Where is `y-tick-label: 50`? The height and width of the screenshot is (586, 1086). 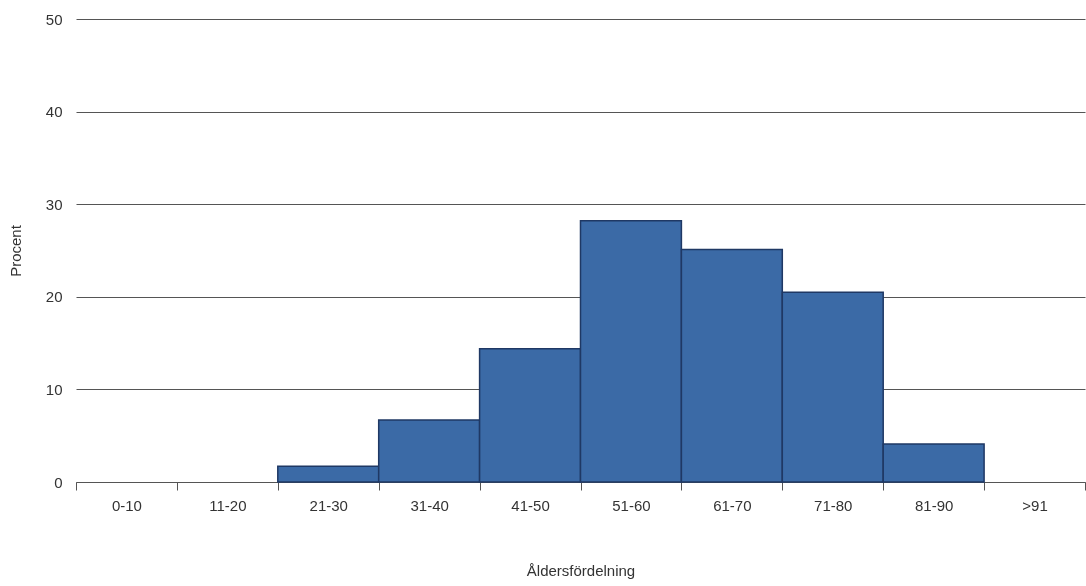 y-tick-label: 50 is located at coordinates (54, 19).